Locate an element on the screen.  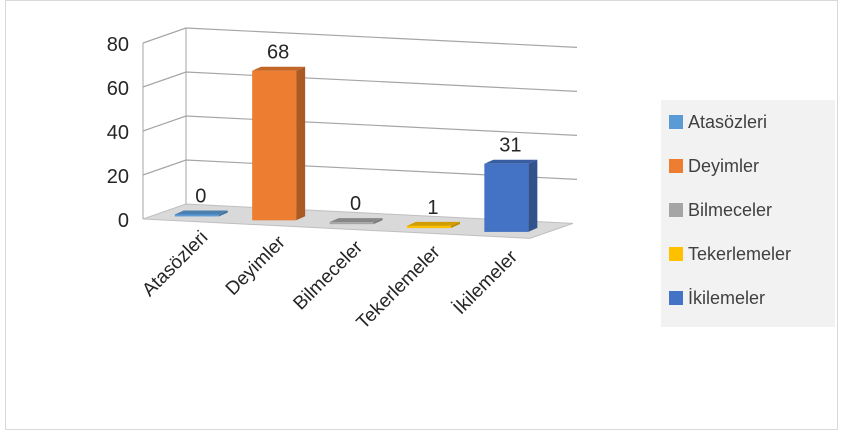
y-tick-label: 80 is located at coordinates (118, 45).